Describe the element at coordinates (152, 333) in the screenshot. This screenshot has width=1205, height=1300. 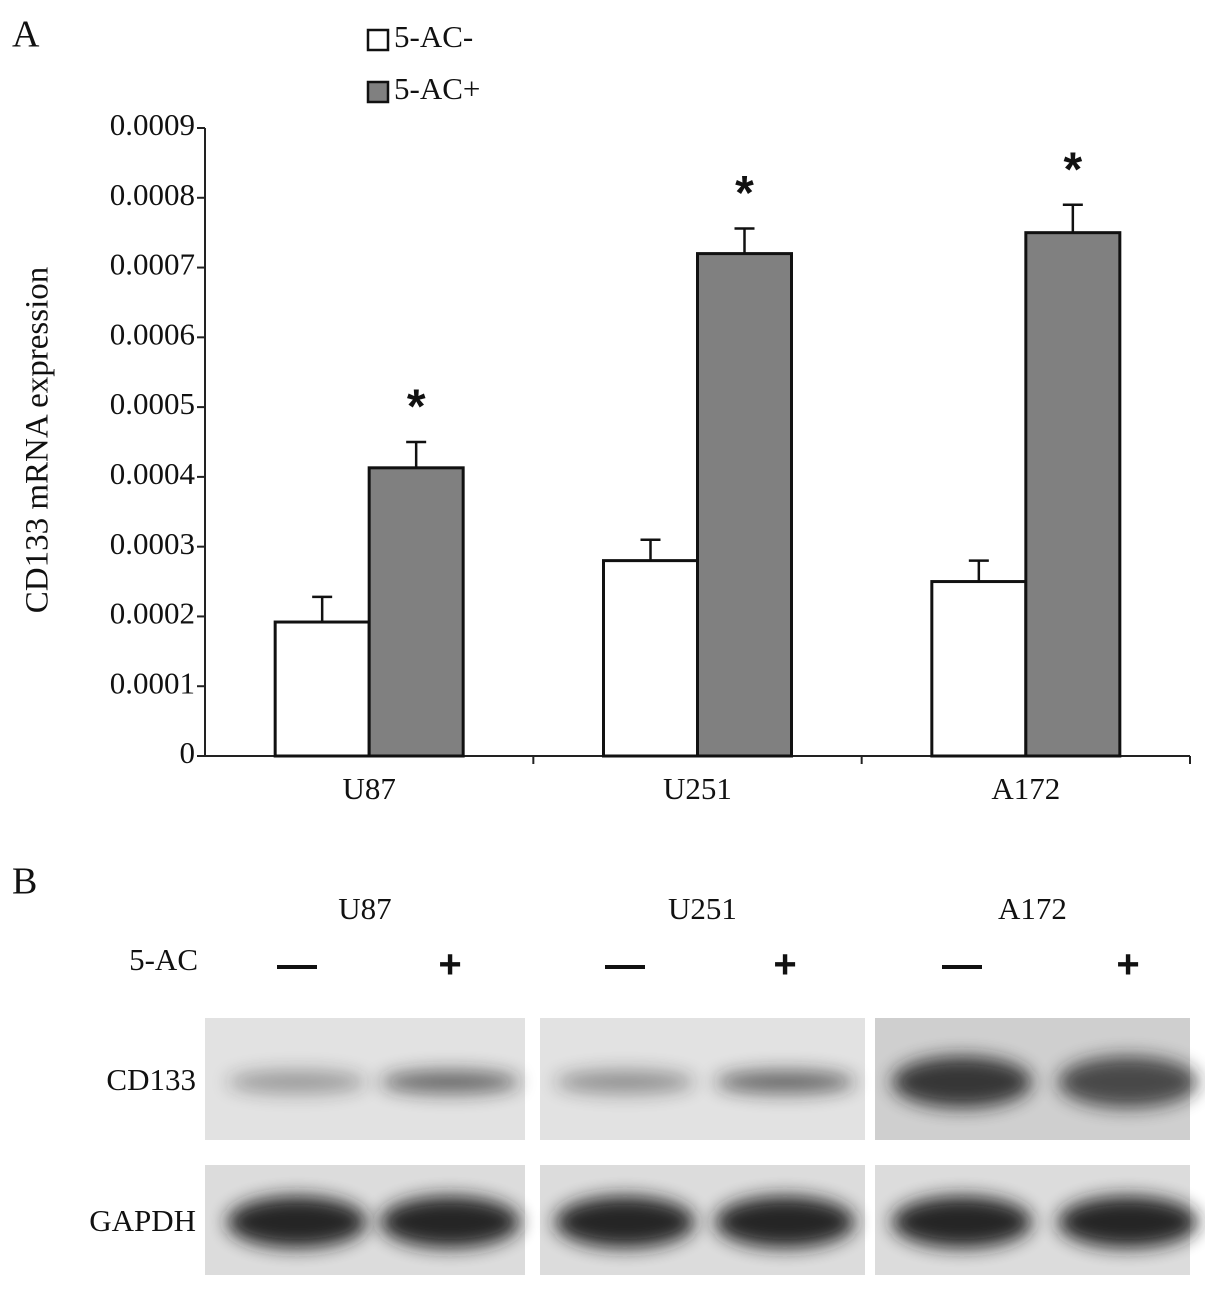
I see `y-tick-label: 0.0006` at that location.